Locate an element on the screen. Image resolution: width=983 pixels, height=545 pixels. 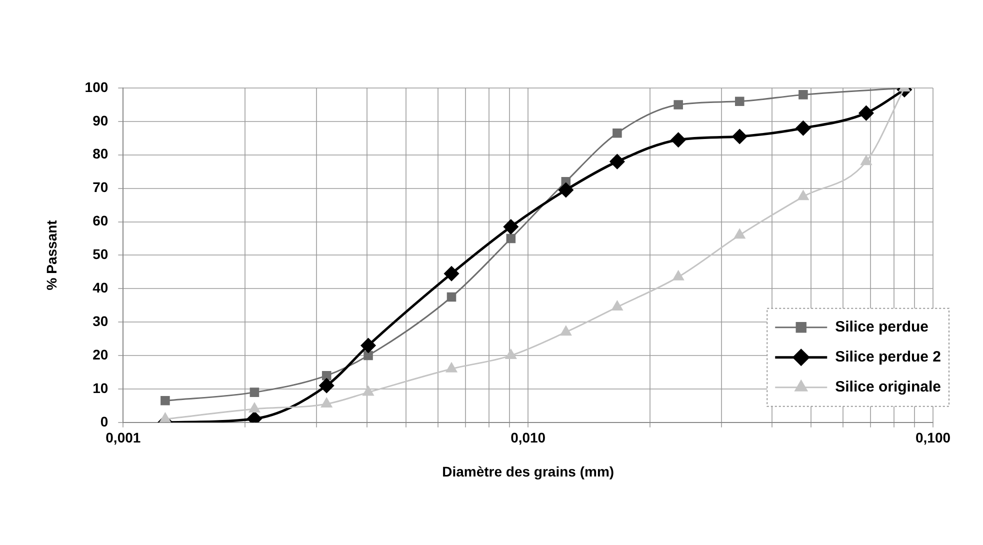
y-tick-label: 60 is located at coordinates (100, 220).